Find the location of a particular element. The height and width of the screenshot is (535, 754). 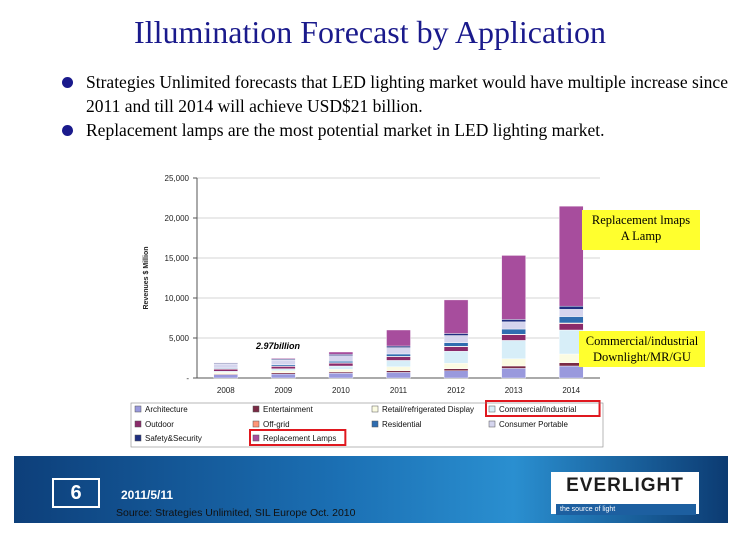

legend-label: Retail/refrigerated Display is located at coordinates (428, 409).